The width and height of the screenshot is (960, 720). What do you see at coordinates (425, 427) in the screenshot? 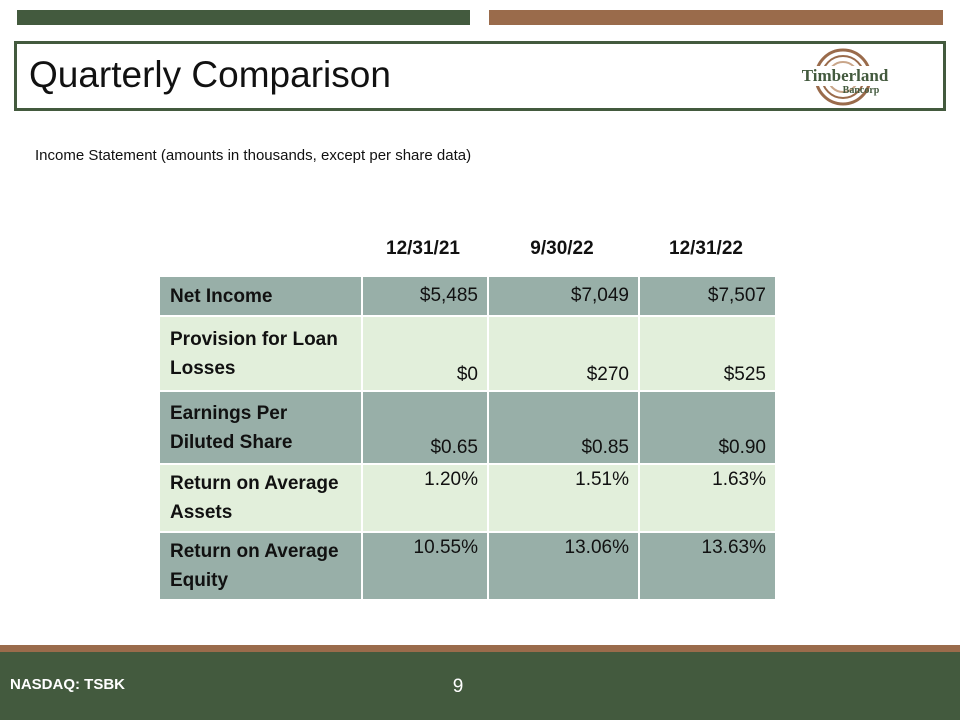
I see `cell: $0.65` at bounding box center [425, 427].